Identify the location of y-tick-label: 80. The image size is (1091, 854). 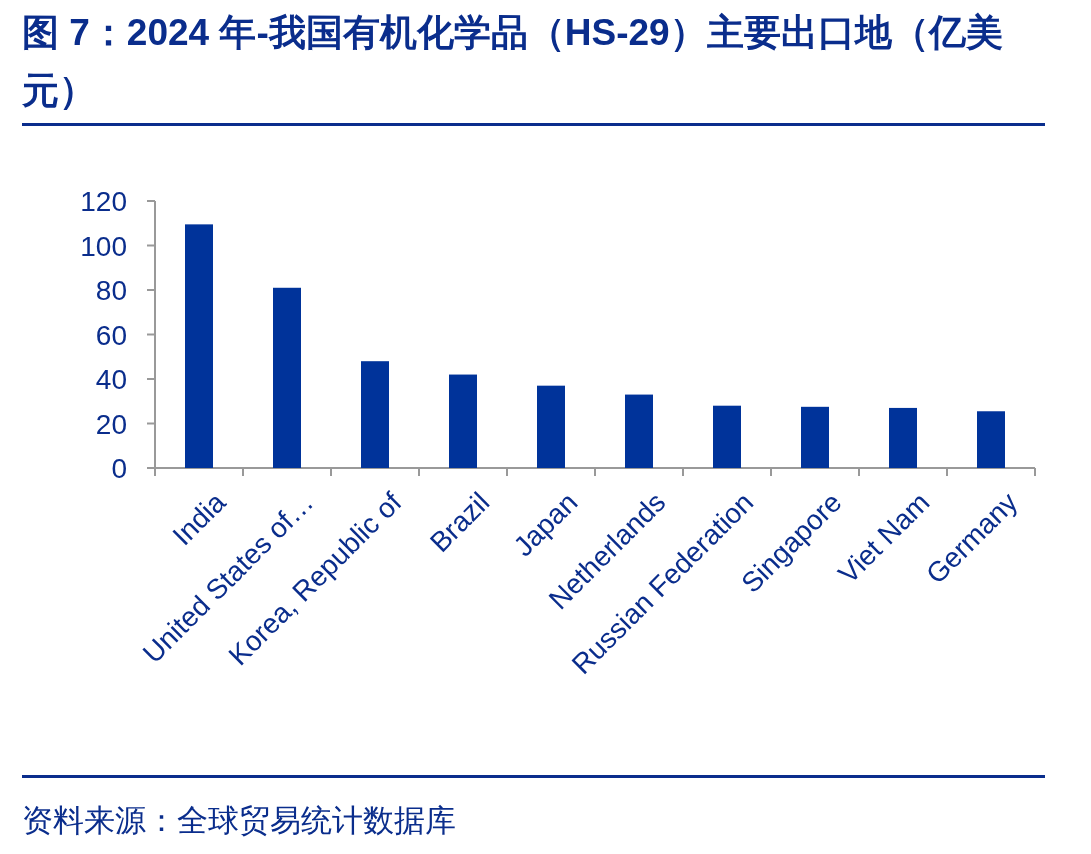
(111, 290).